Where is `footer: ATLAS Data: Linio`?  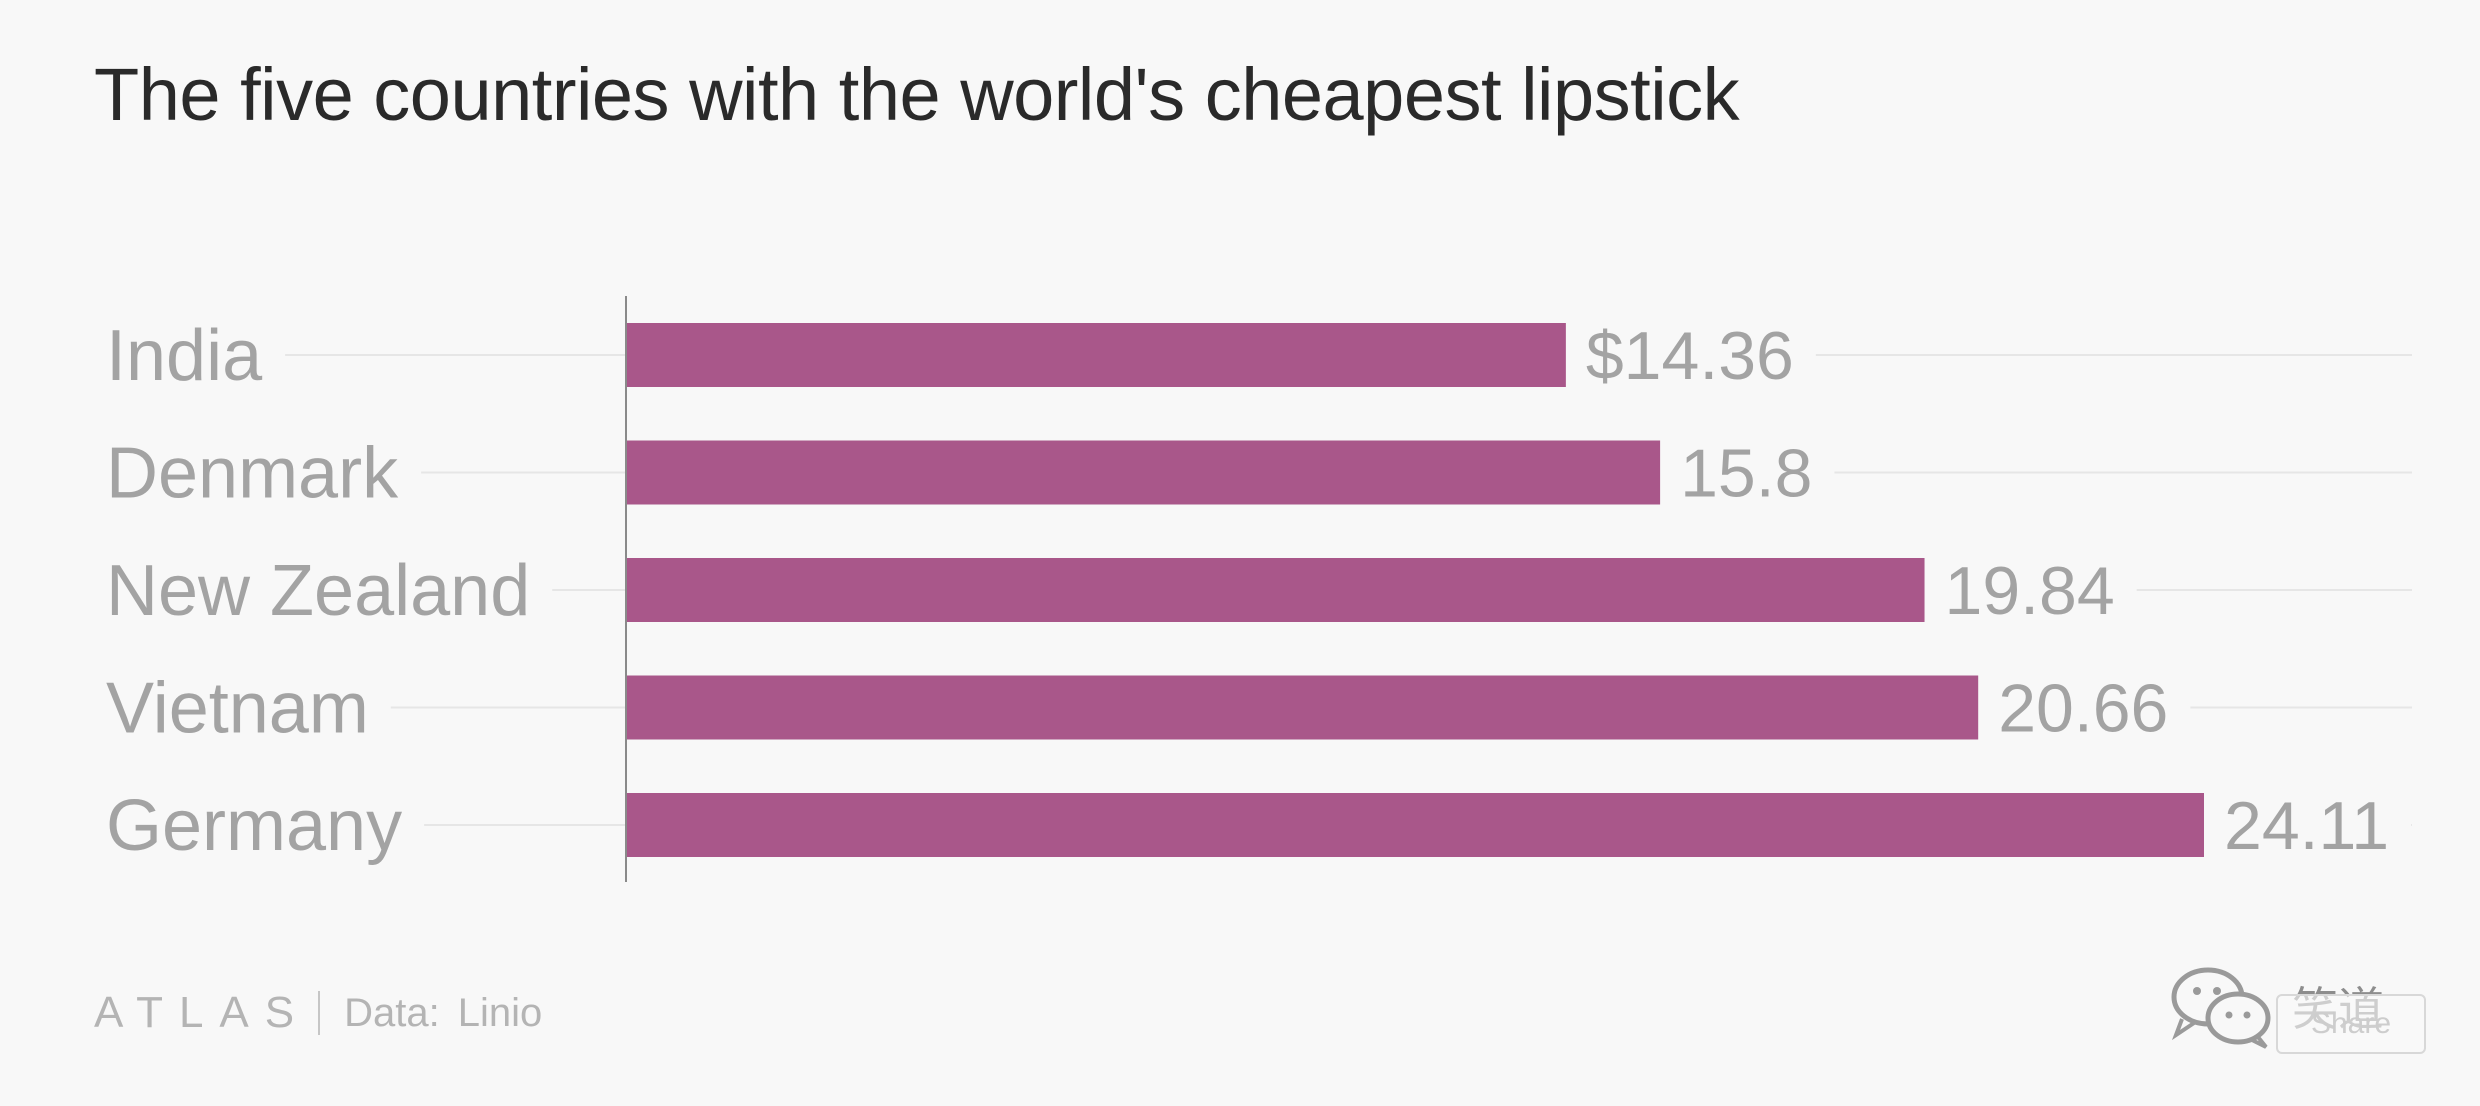
footer: ATLAS Data: Linio is located at coordinates (318, 1013).